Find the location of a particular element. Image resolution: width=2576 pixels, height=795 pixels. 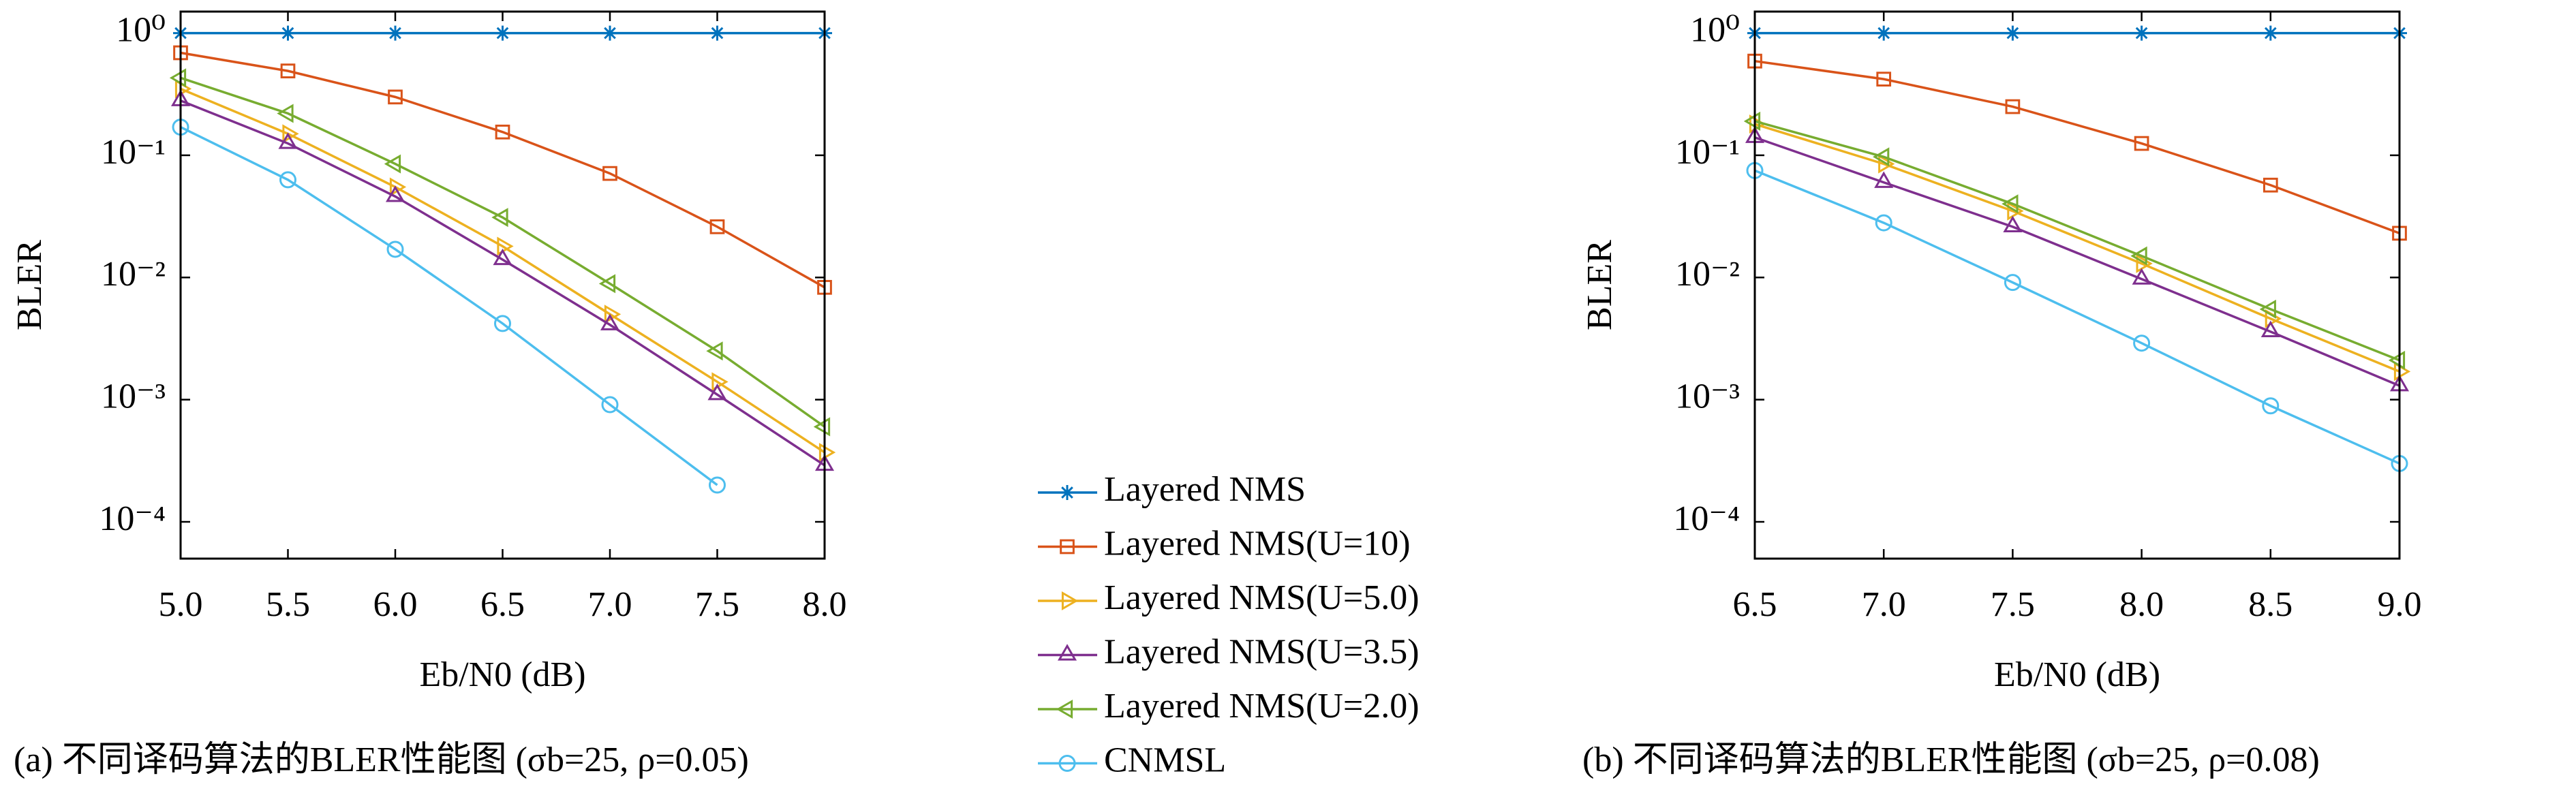

x-tick-label: 5.5 is located at coordinates (288, 604).